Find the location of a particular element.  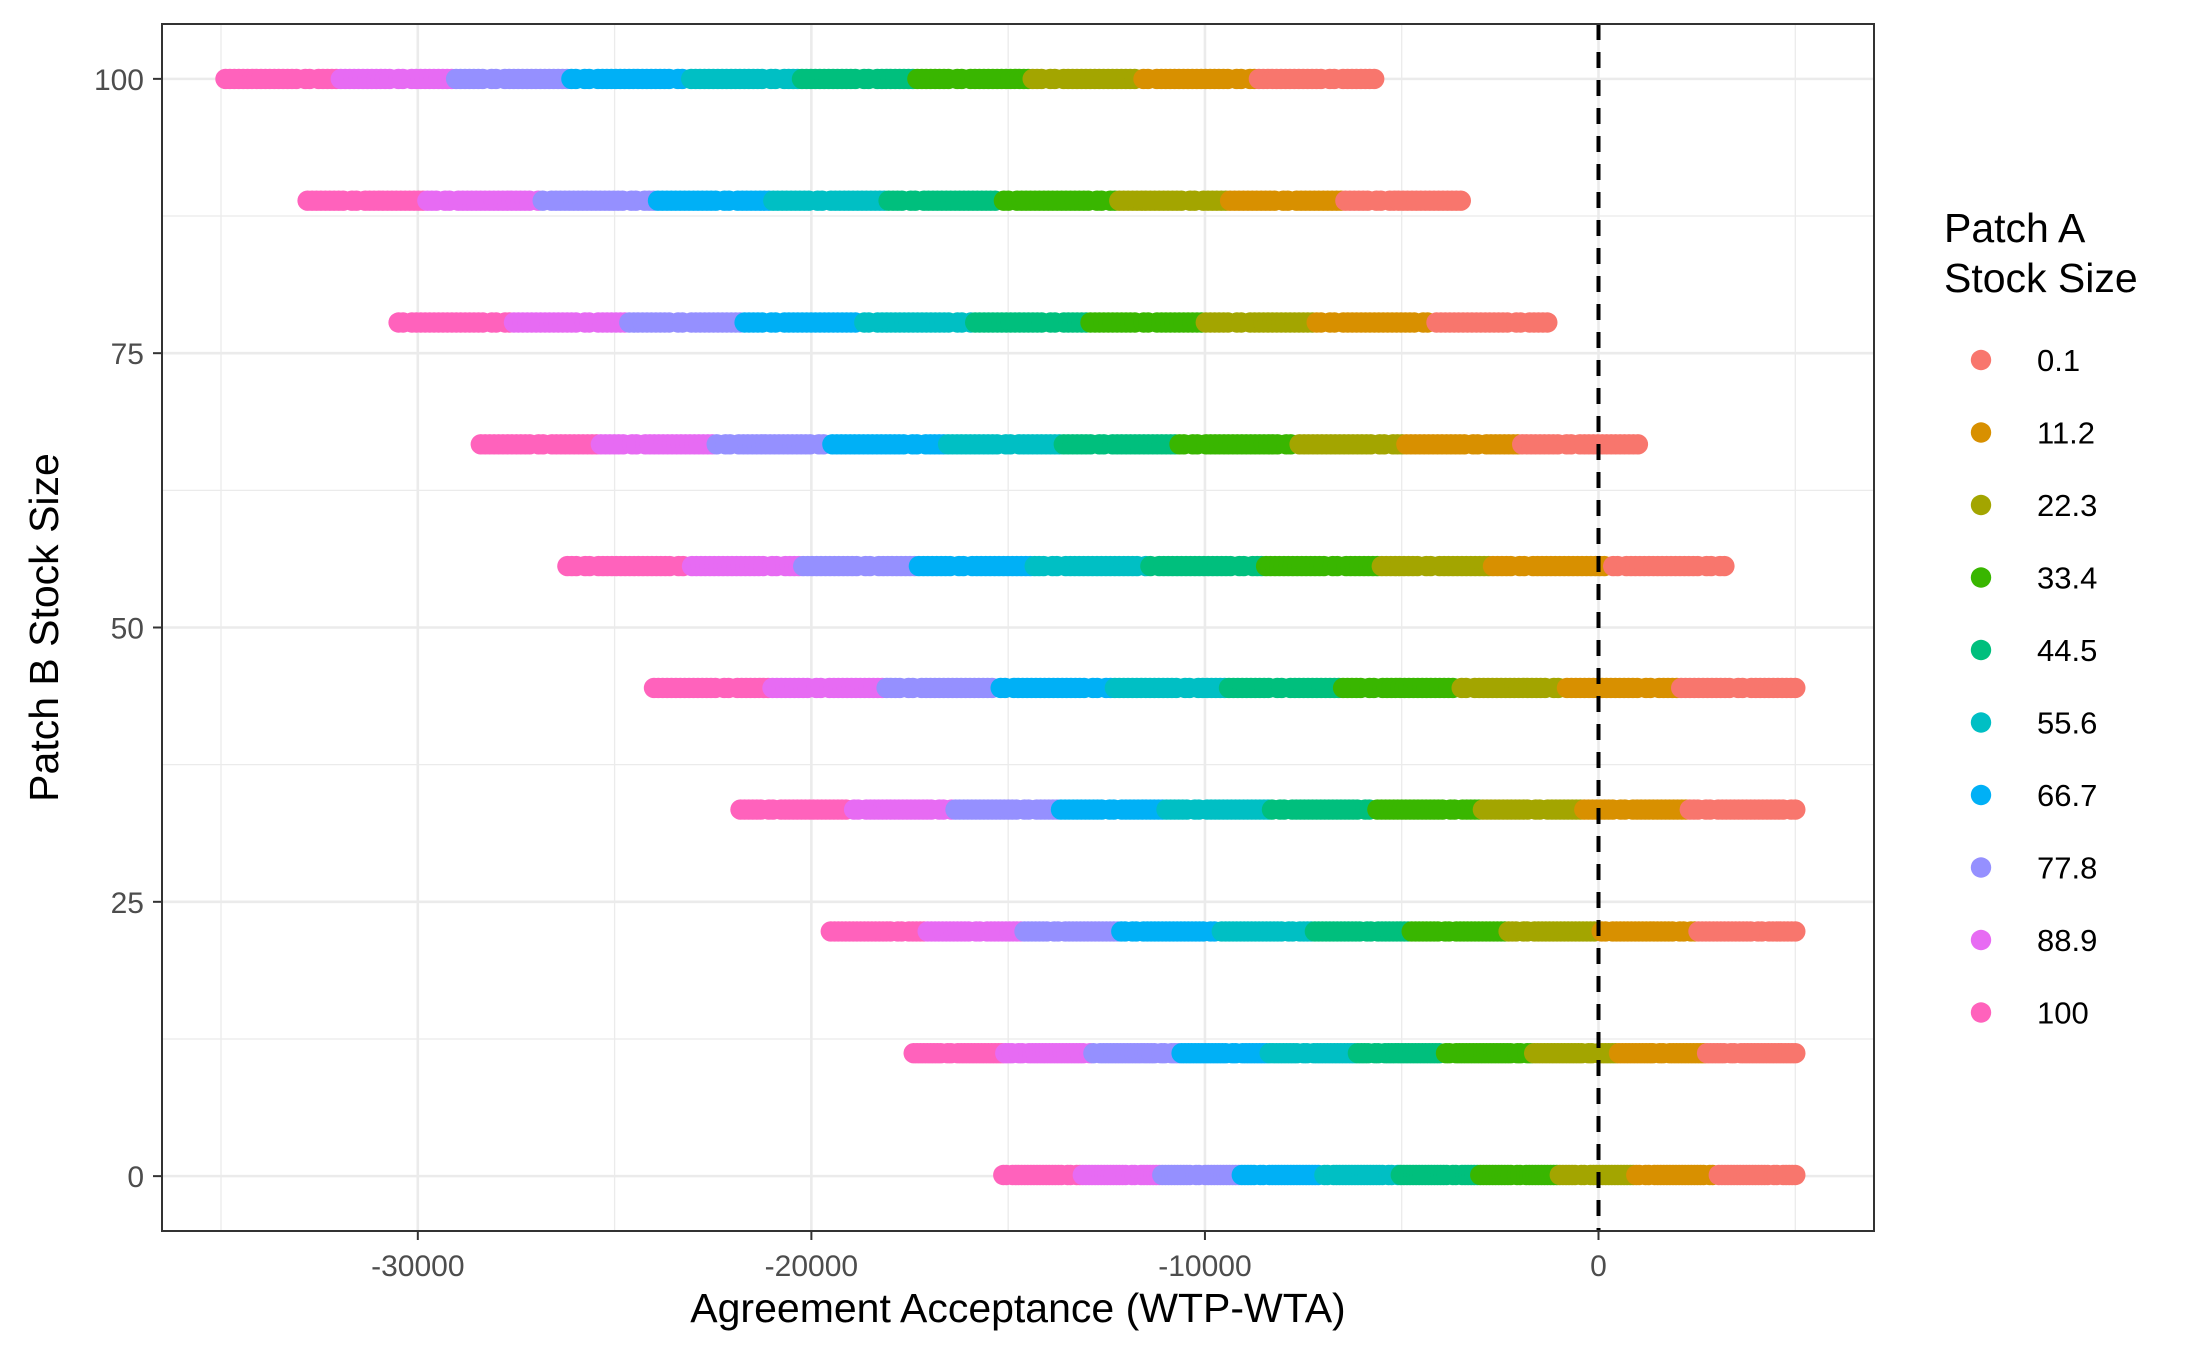

x-tick-label: -20000 is located at coordinates (811, 1266).